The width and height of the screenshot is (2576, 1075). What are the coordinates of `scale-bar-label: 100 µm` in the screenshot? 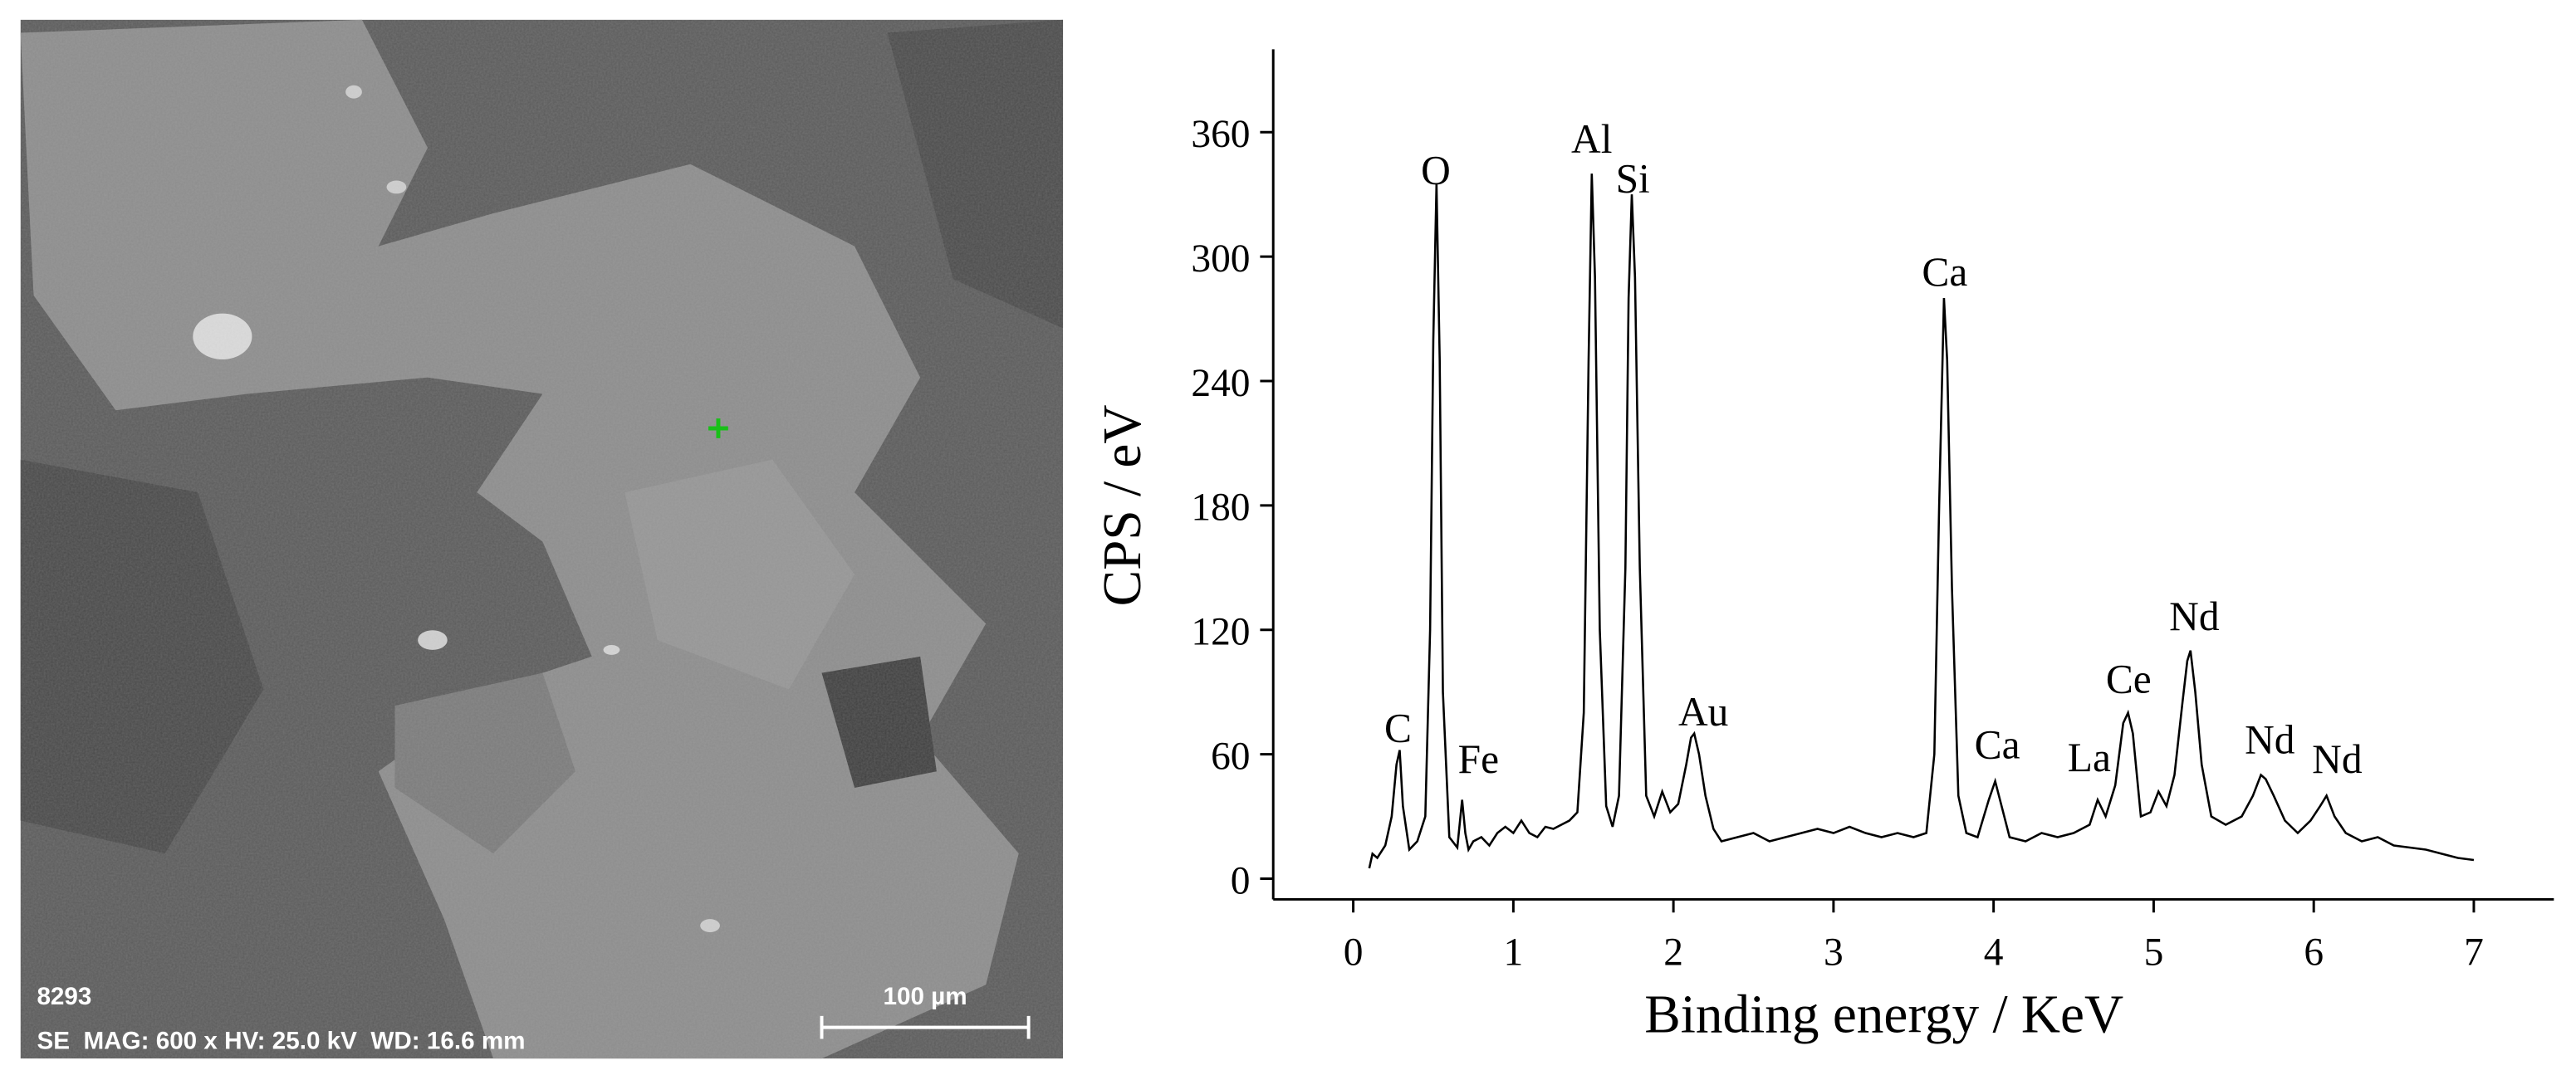 It's located at (925, 996).